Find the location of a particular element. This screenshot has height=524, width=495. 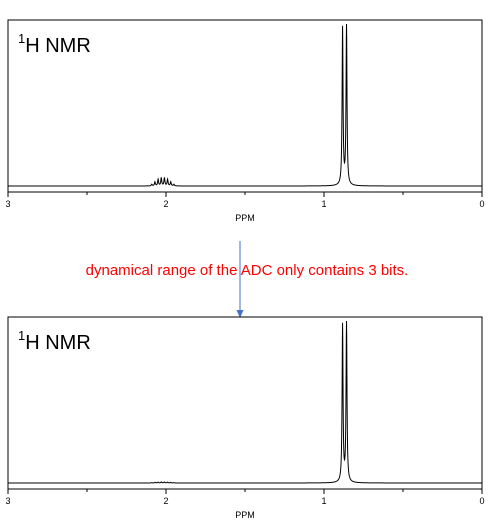

x-ticks-bottom: 3 2 1 0 is located at coordinates (245, 497).